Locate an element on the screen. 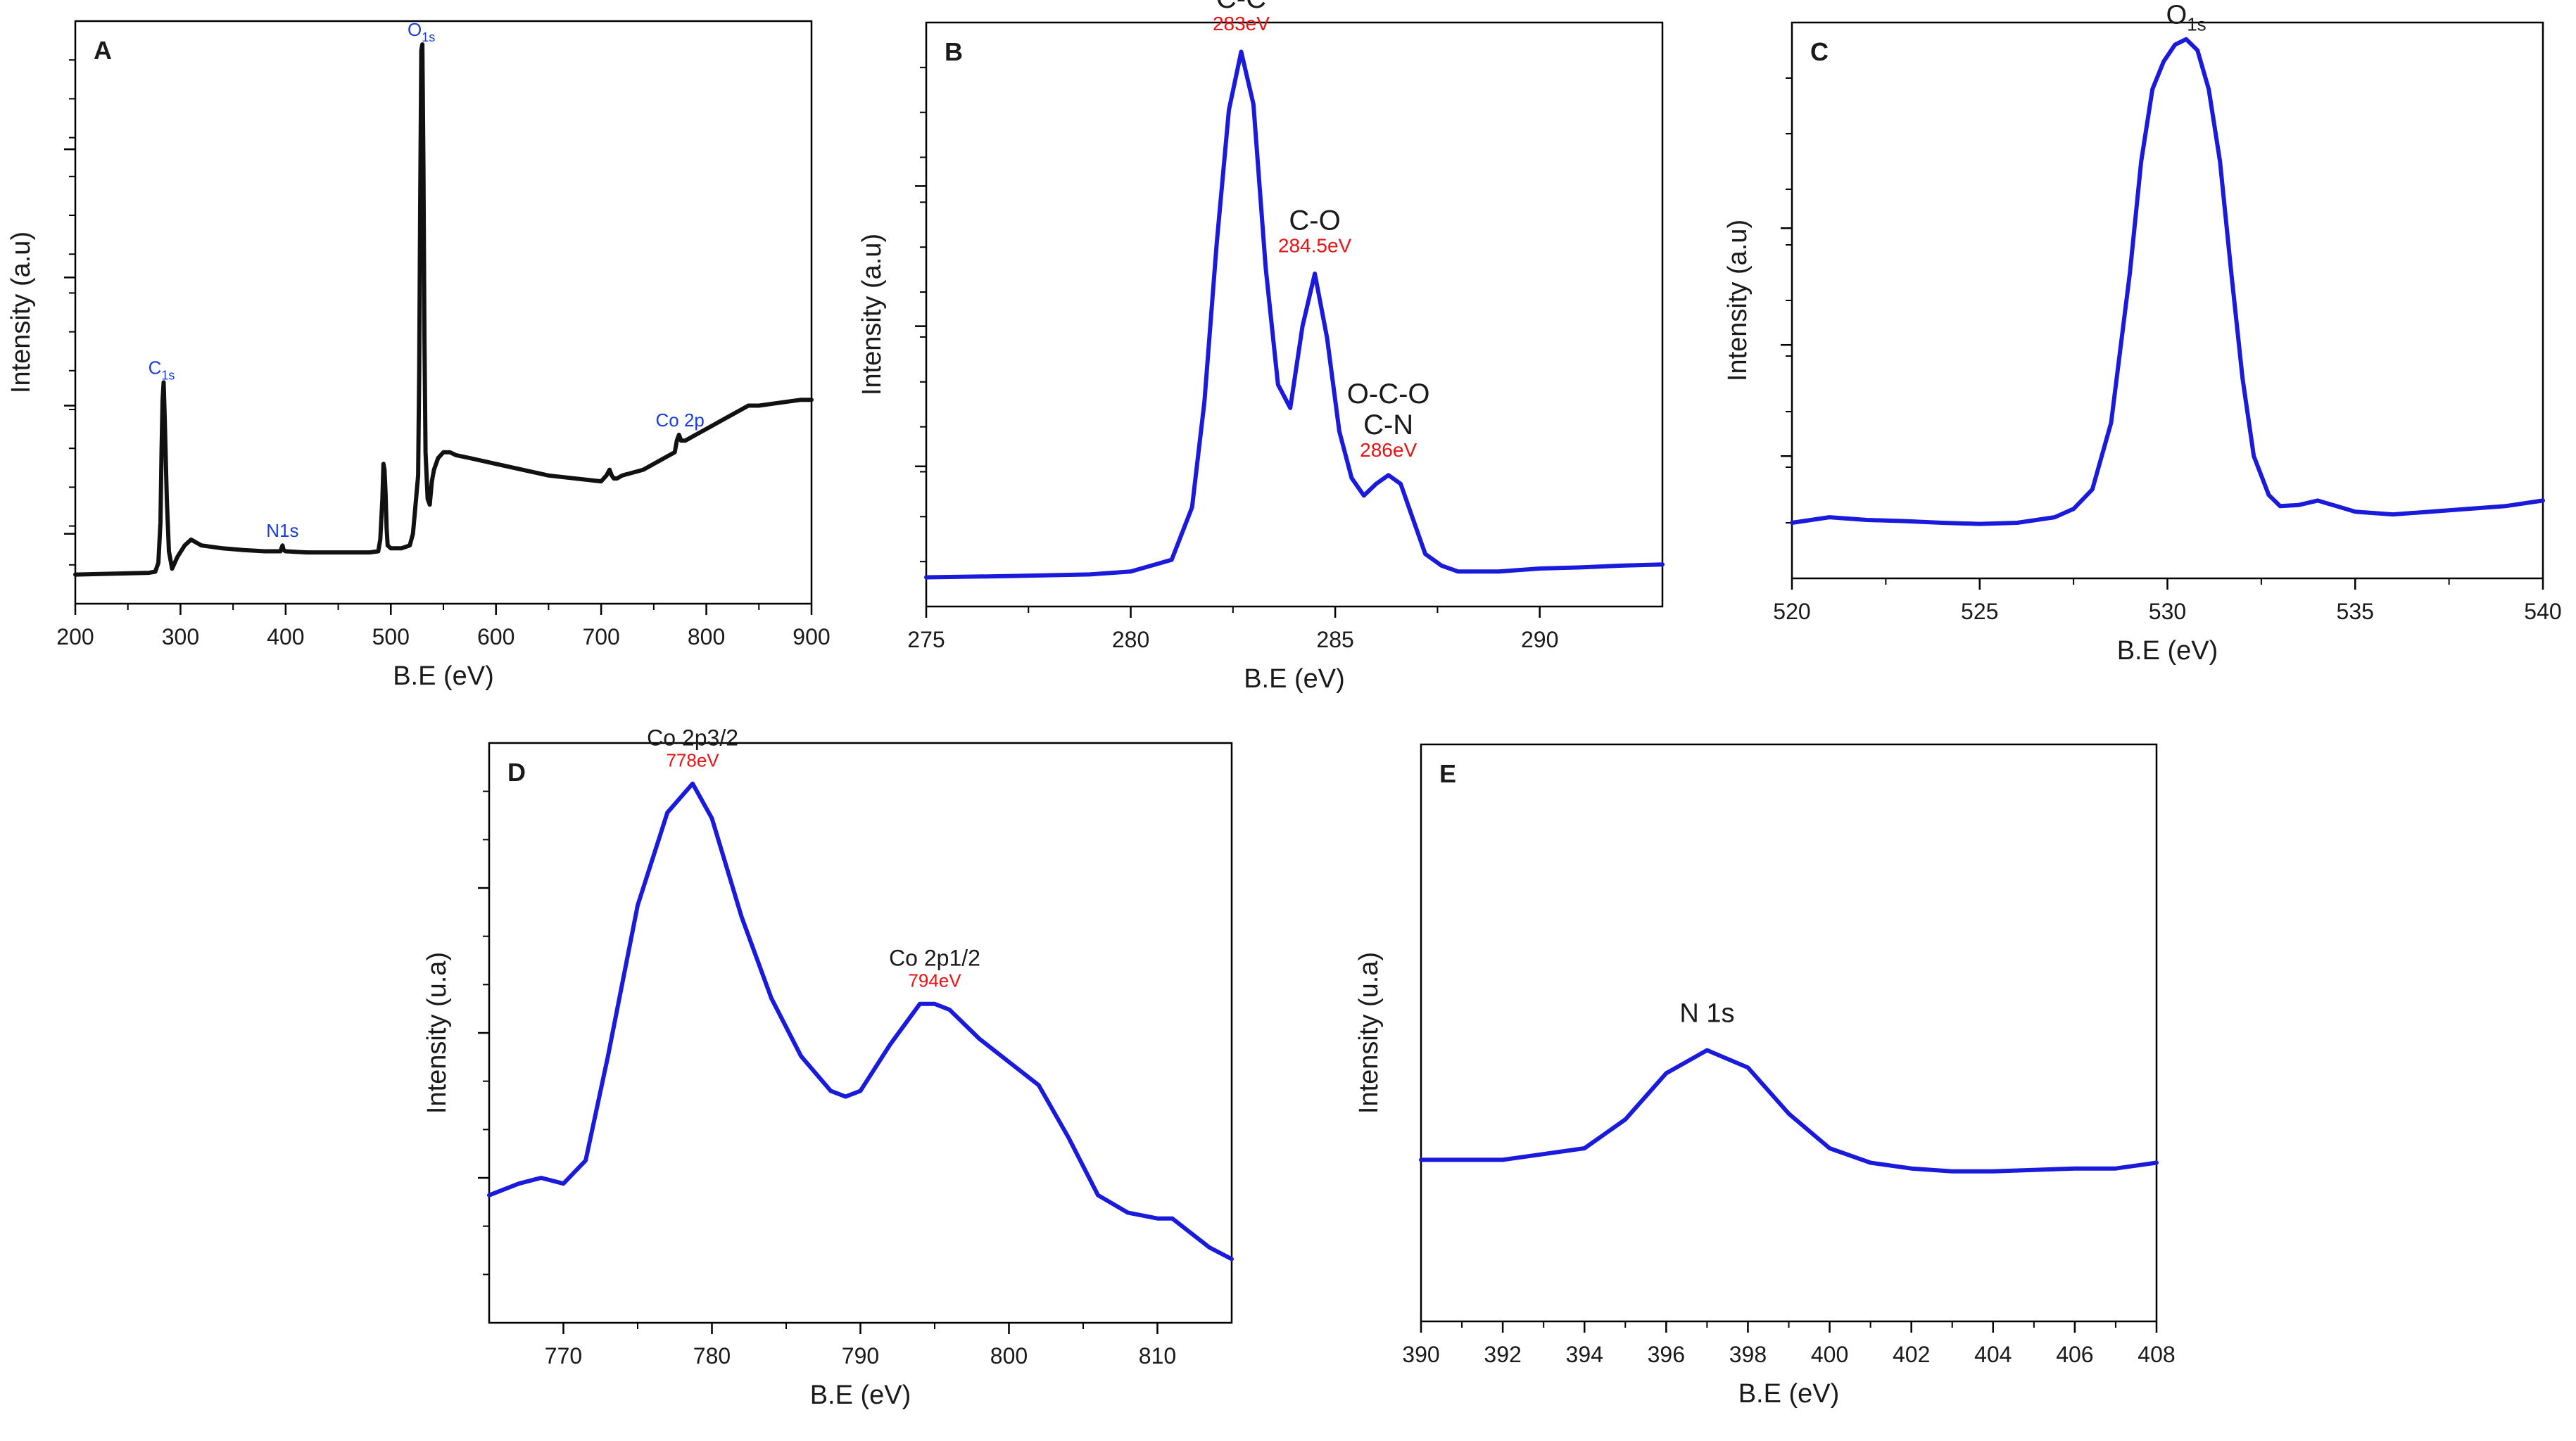 The image size is (2576, 1441). peak-label: C-O is located at coordinates (1314, 220).